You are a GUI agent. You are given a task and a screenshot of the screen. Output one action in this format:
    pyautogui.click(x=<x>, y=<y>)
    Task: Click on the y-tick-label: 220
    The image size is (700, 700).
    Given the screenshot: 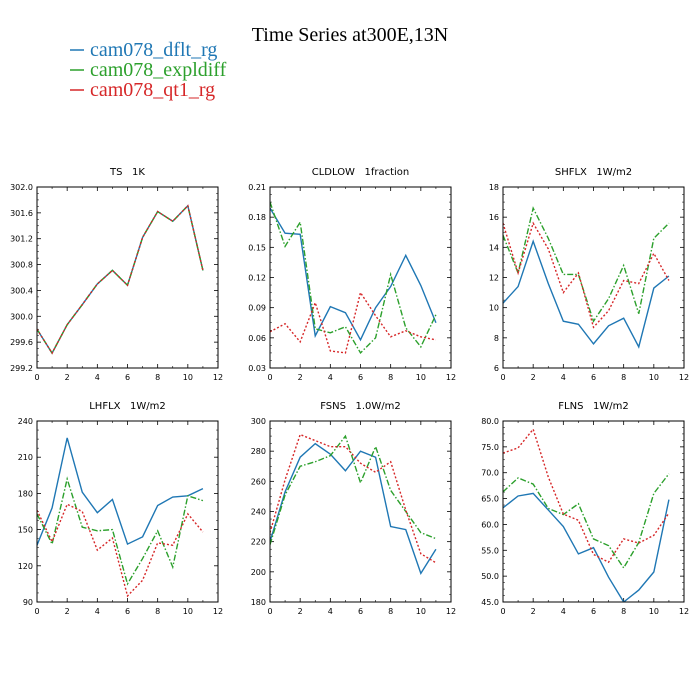 What is the action you would take?
    pyautogui.click(x=258, y=542)
    